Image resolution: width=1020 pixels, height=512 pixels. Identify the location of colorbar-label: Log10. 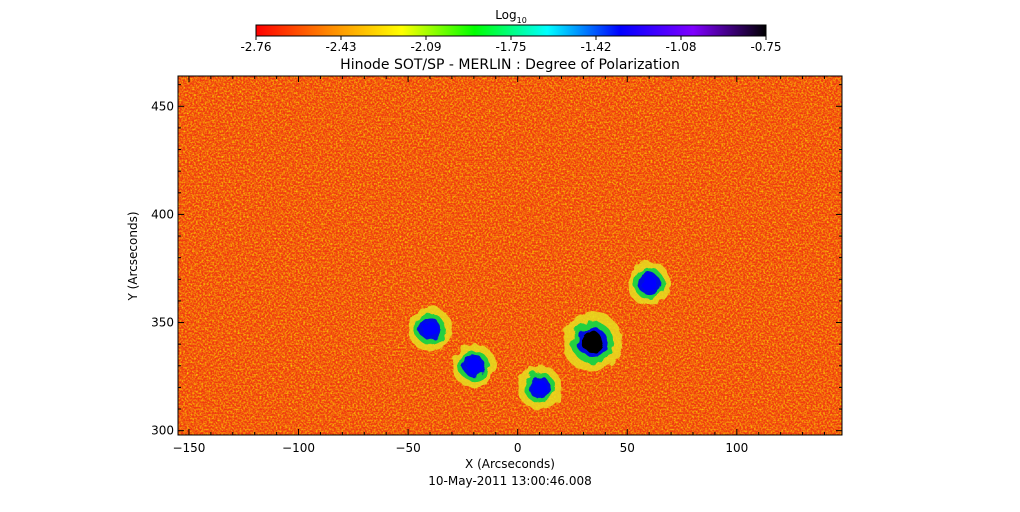
(511, 16).